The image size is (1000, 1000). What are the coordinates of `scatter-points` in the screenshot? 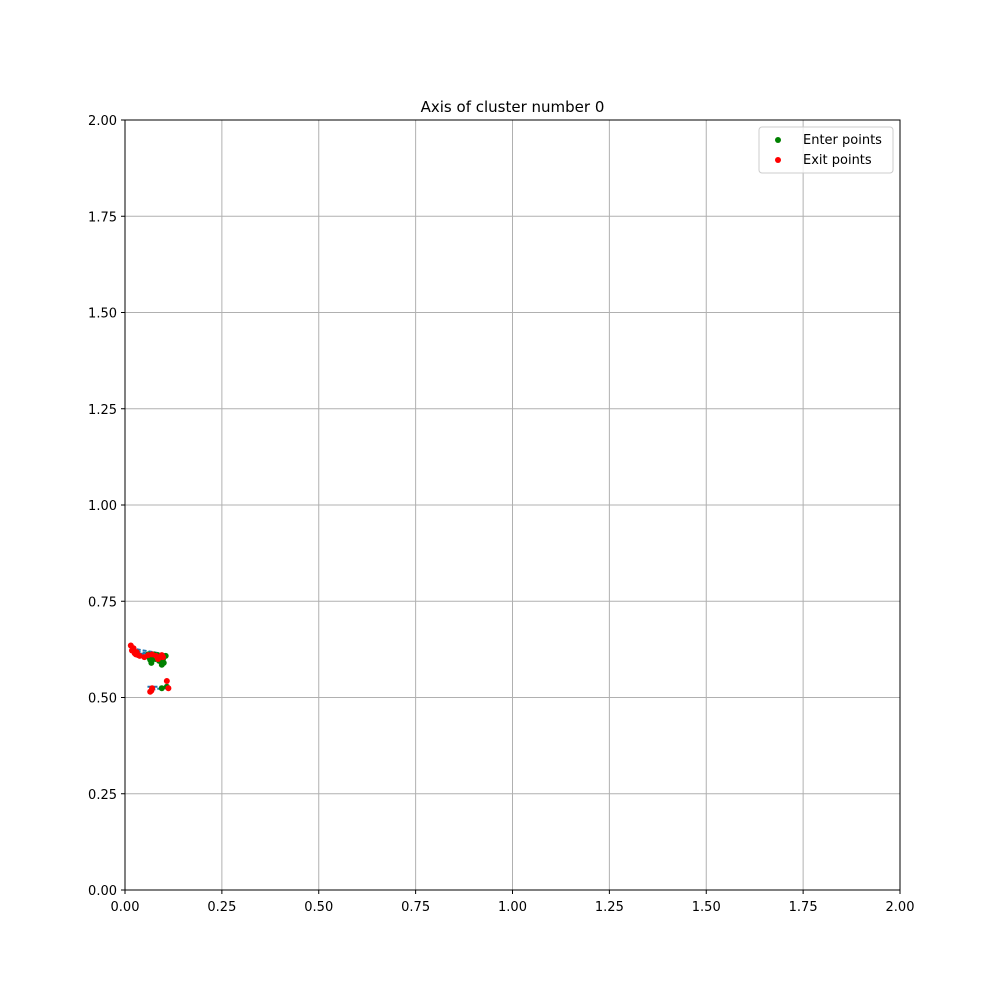 It's located at (149, 668).